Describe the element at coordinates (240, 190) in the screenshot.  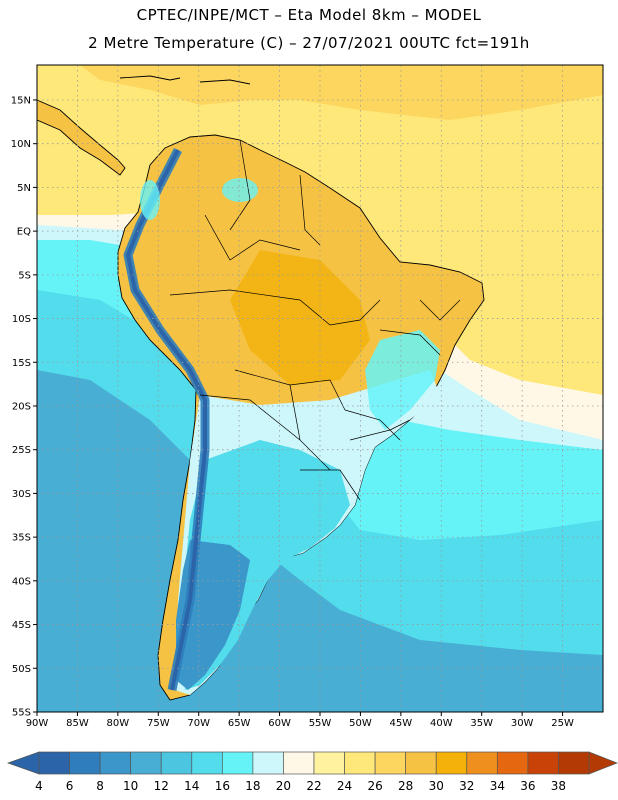
I see `guiana-highland` at that location.